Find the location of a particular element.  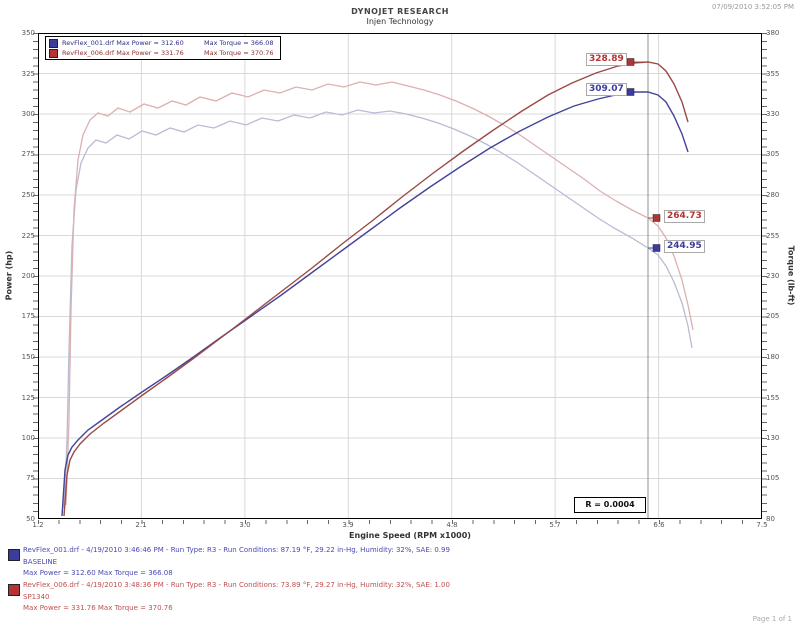

y-right-tick-label: 230 is located at coordinates (773, 276).